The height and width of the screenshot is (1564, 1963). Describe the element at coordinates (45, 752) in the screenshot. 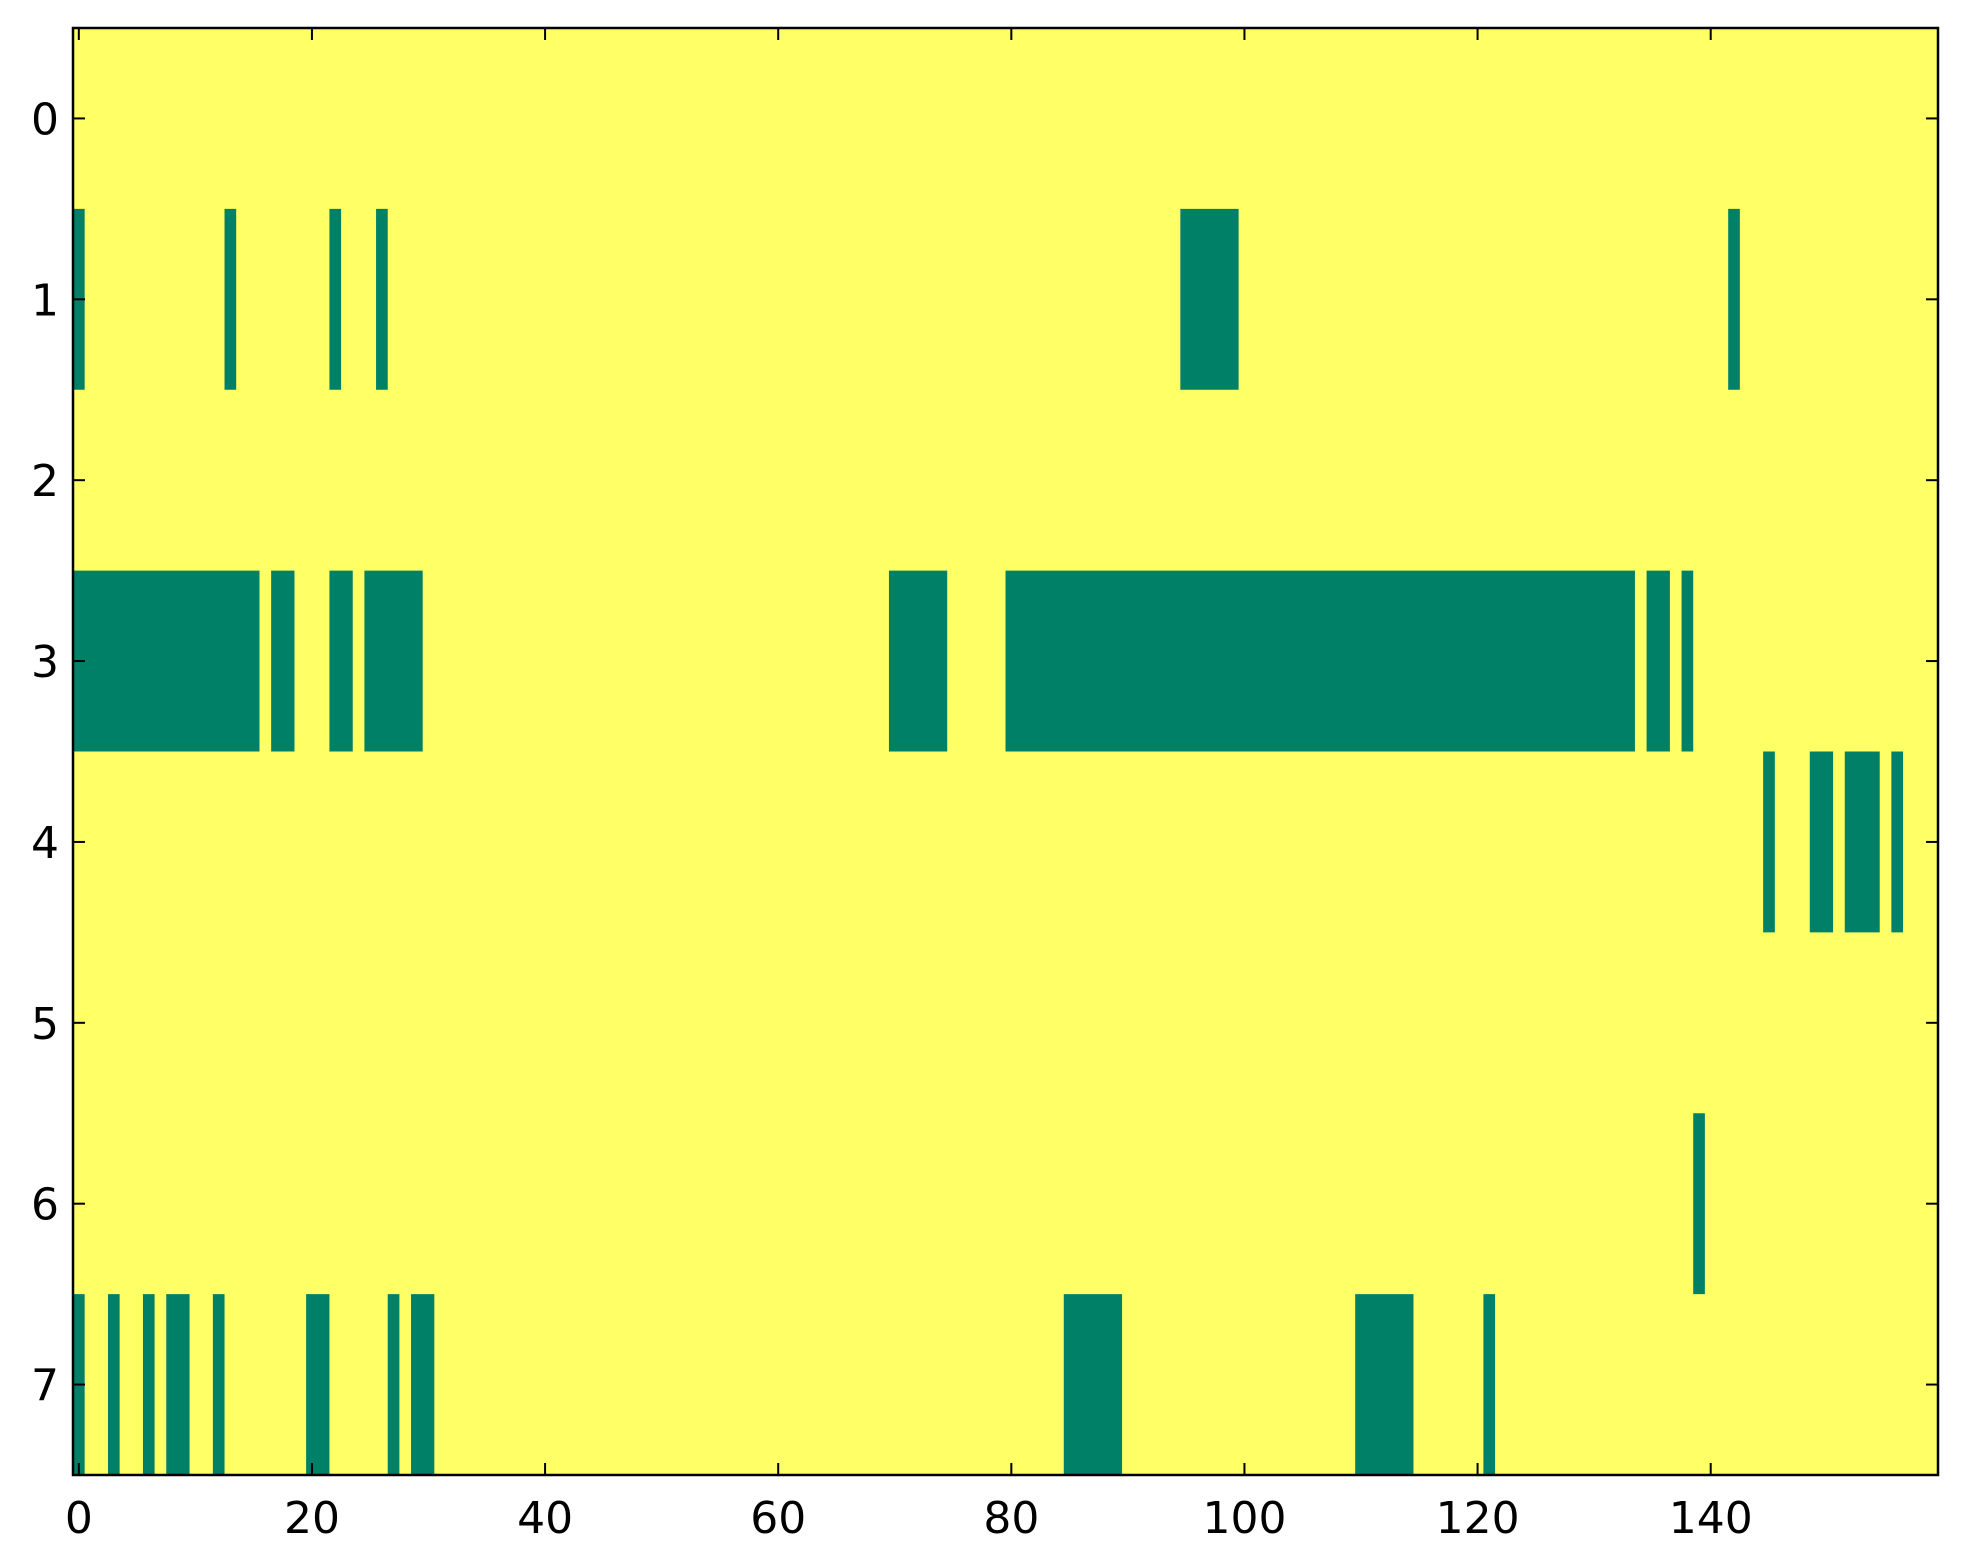

I see `y-axis-tick-labels: 0 1 2 3 4 5 6 7` at that location.